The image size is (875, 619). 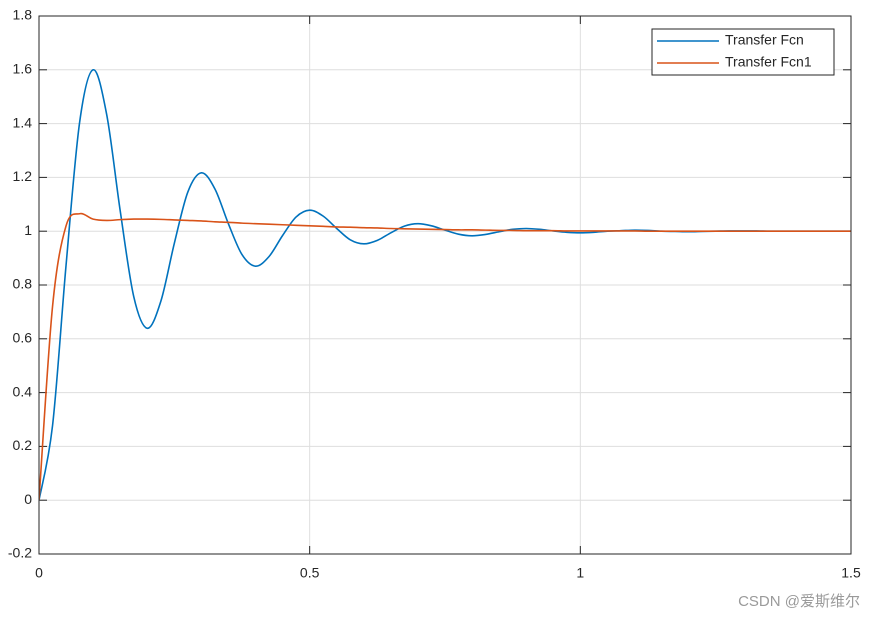 What do you see at coordinates (23, 445) in the screenshot?
I see `y-tick-label: 0.2` at bounding box center [23, 445].